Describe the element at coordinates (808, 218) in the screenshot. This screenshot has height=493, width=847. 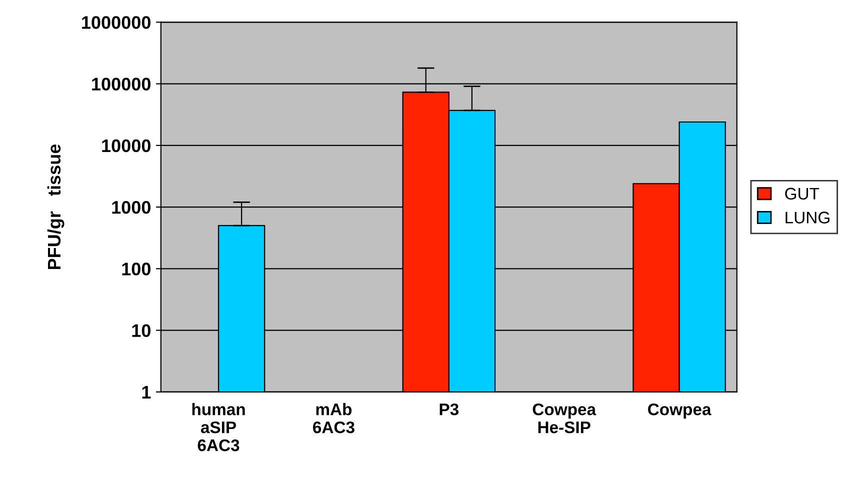
I see `legend-label: LUNG` at that location.